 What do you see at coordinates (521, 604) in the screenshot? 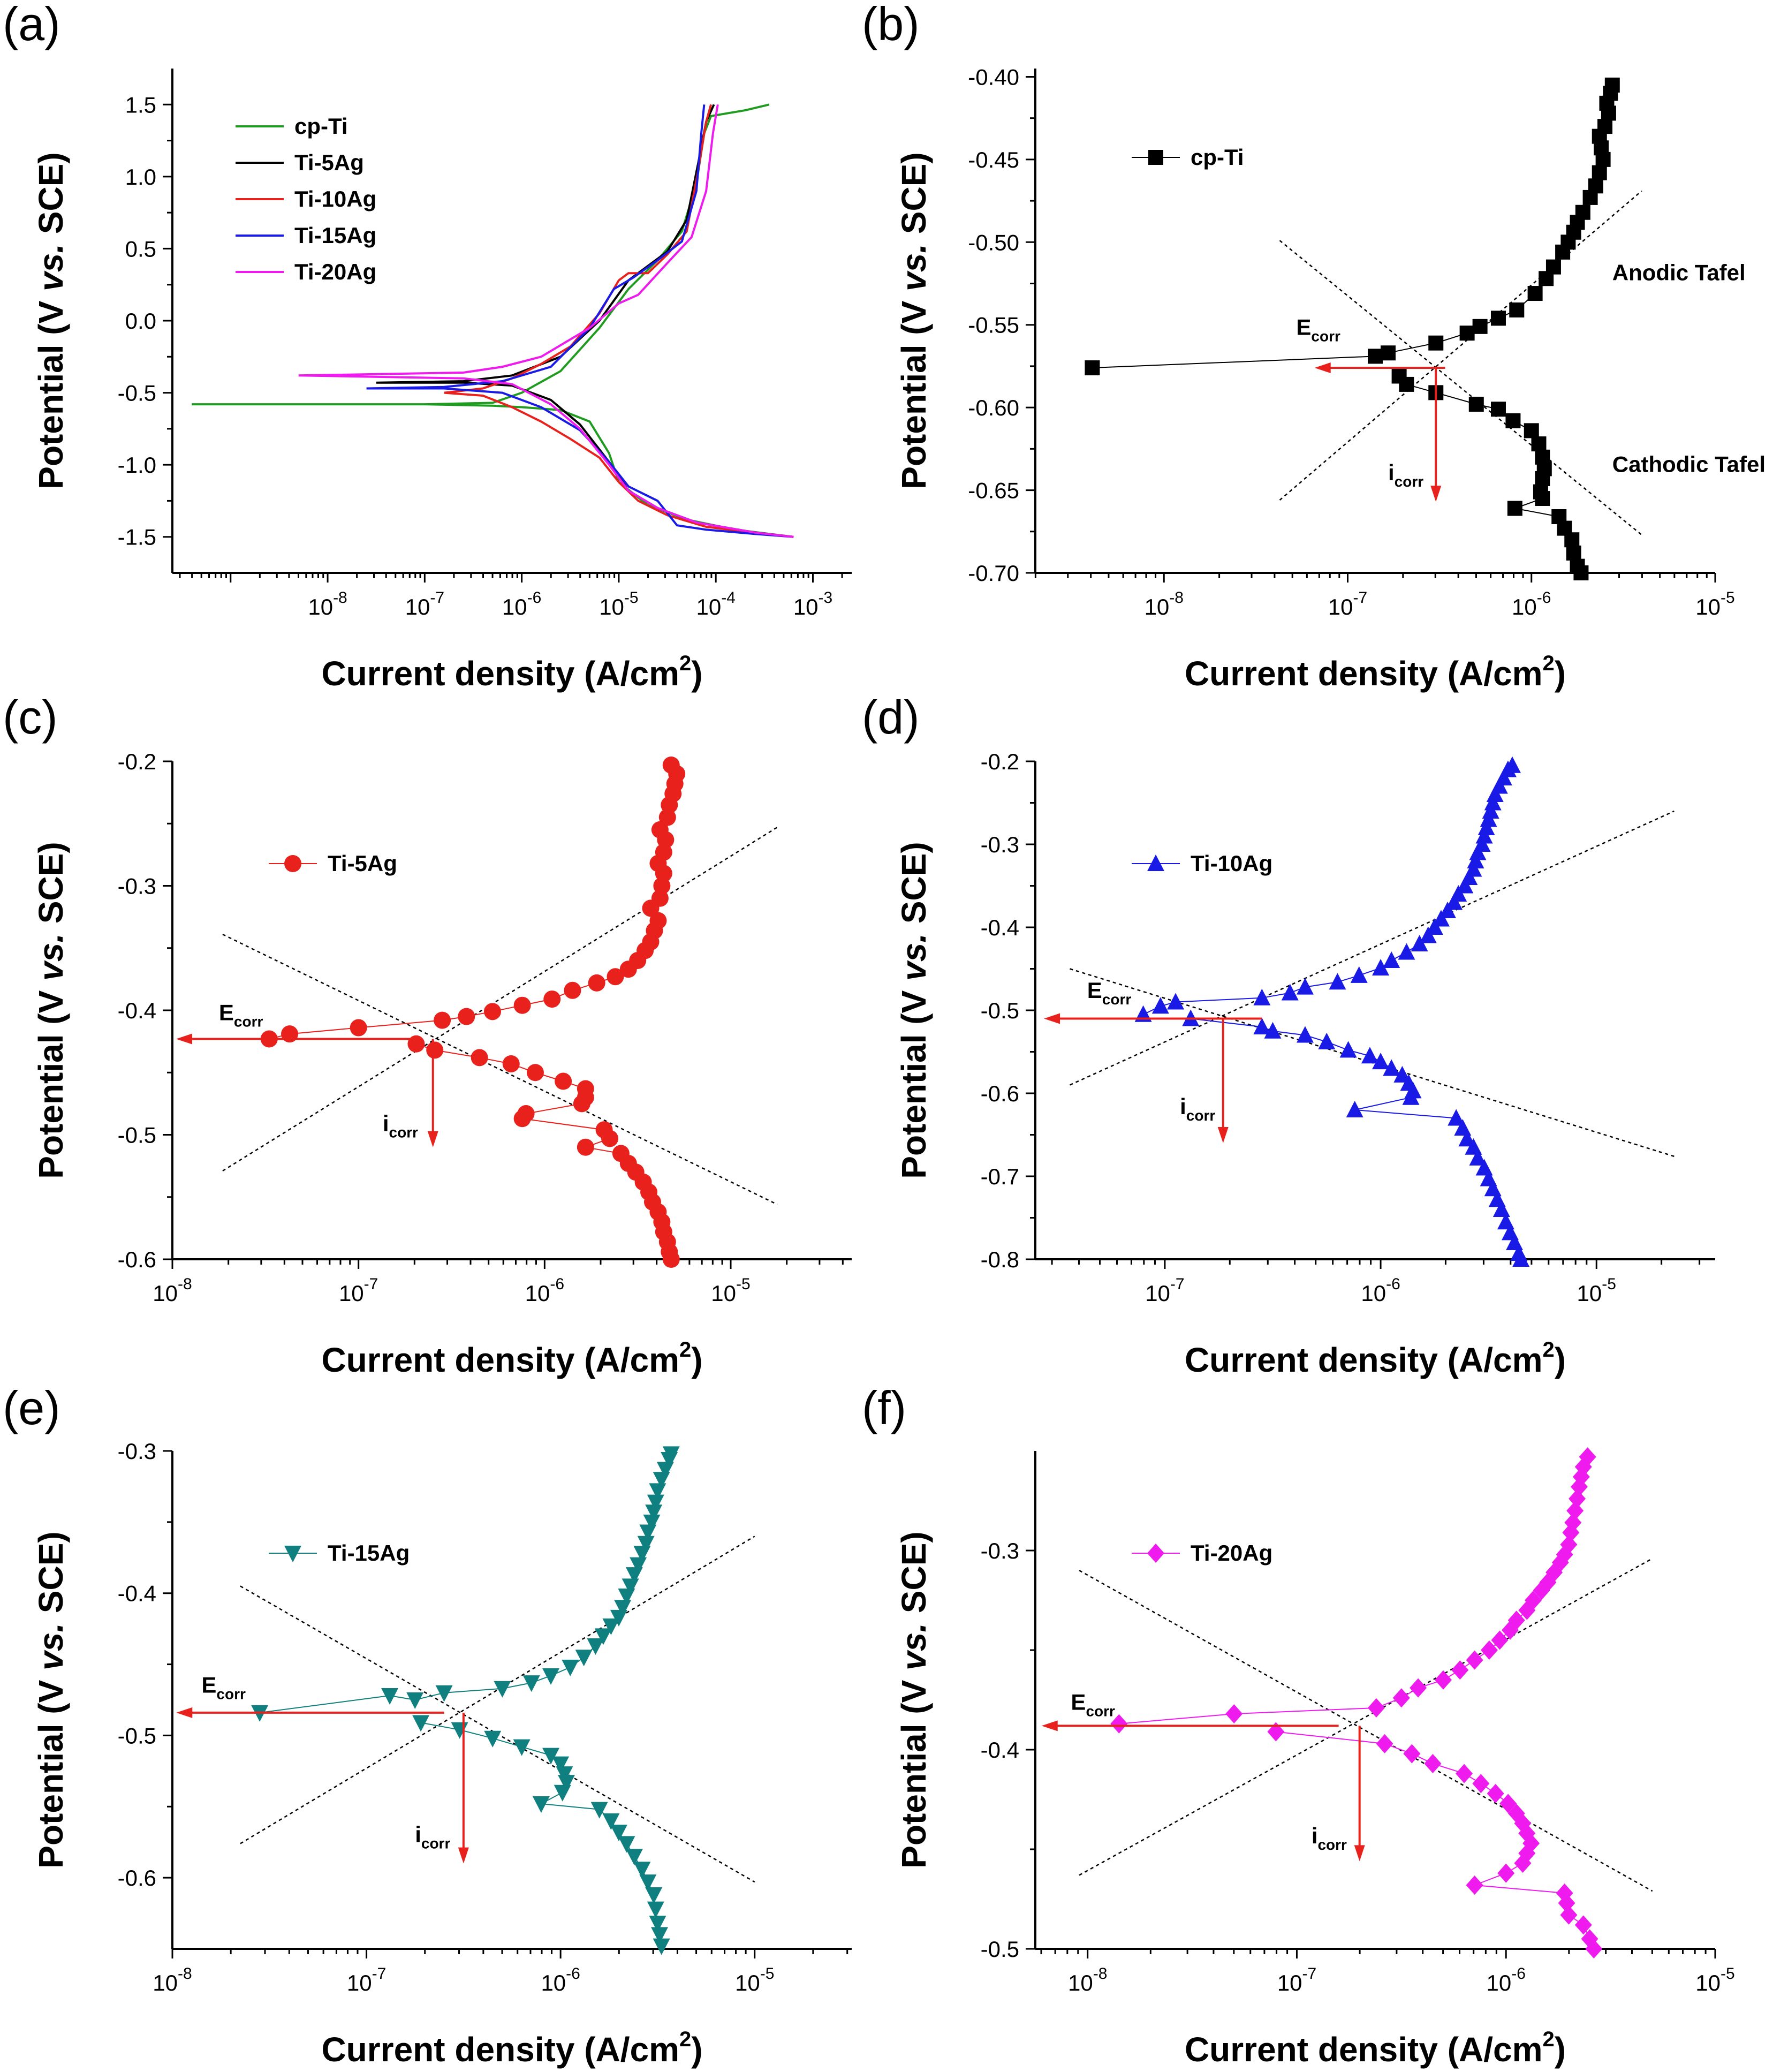
I see `x-tick-label: 10⁻⁶` at bounding box center [521, 604].